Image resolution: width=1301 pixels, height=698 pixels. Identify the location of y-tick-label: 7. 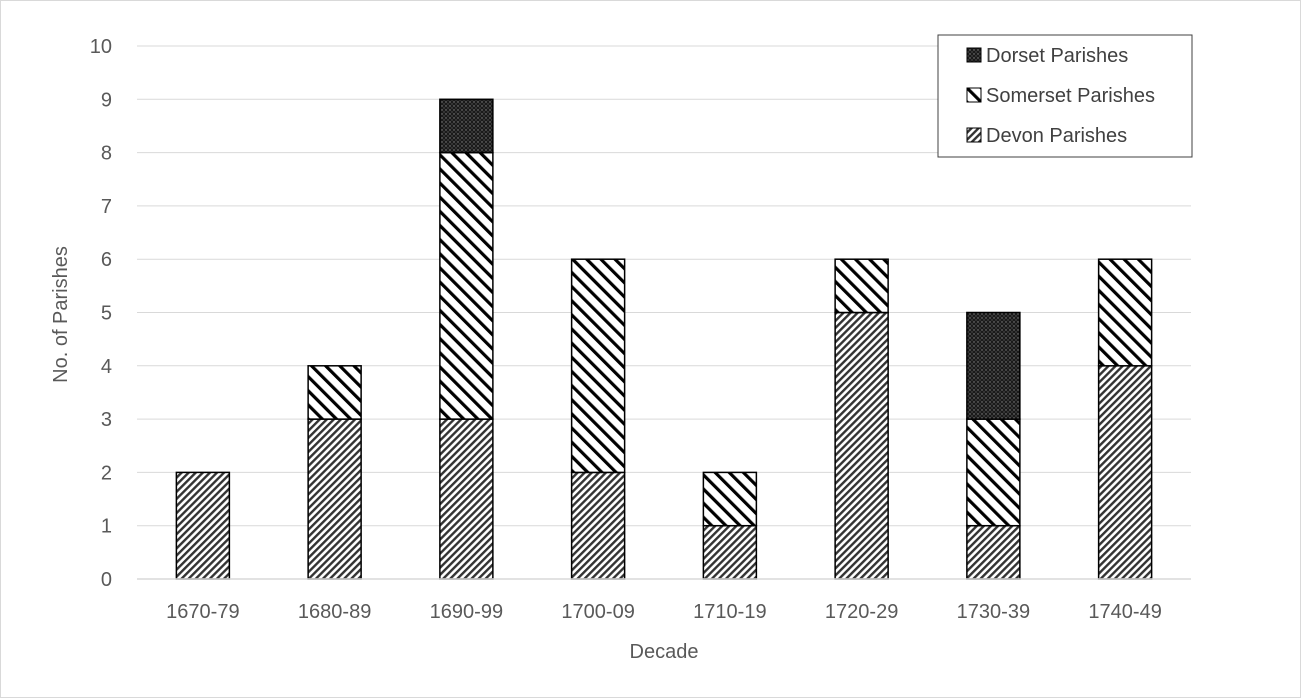
(106, 207).